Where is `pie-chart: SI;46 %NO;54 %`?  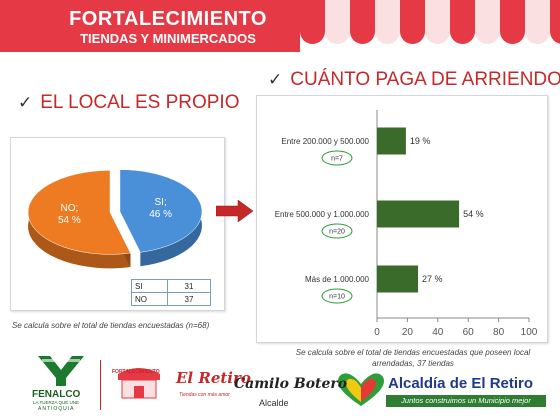
pie-chart: SI;46 %NO;54 % is located at coordinates (115, 219).